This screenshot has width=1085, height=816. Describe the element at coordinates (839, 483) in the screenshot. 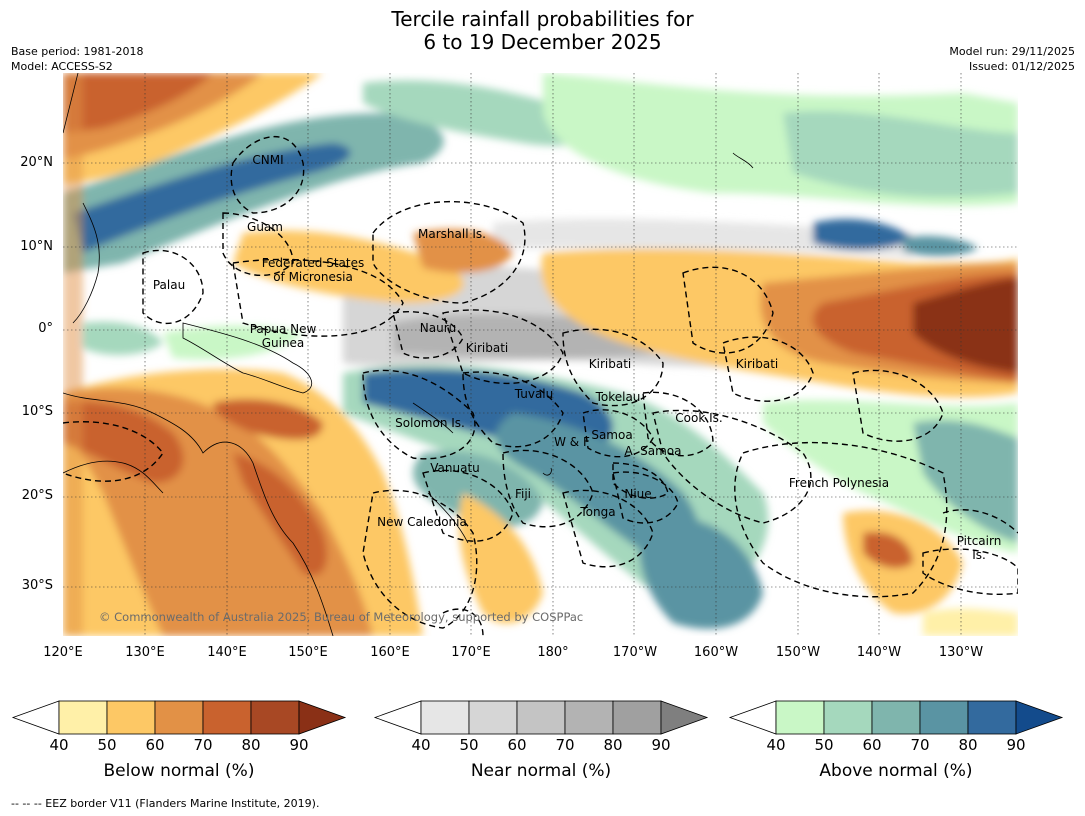

I see `place-label-french-polynesia: French Polynesia` at that location.